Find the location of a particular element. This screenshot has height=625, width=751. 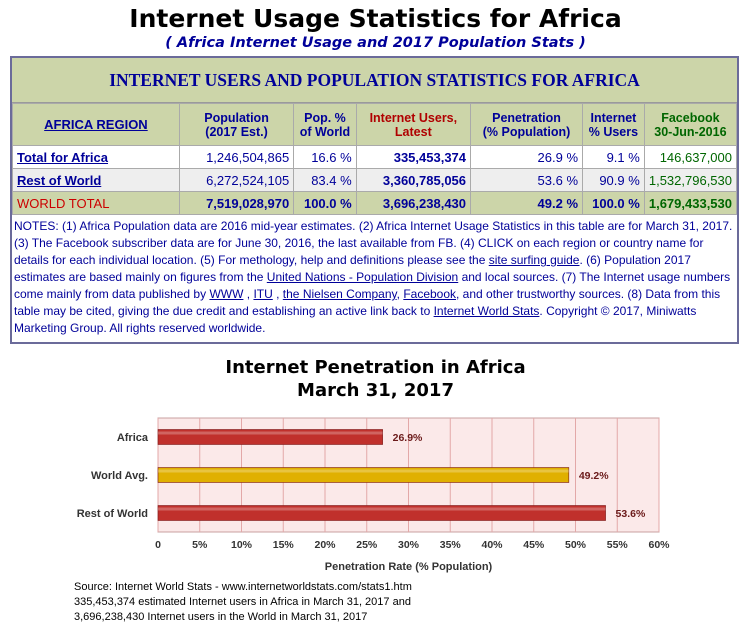

cell-users: 3,360,785,056 is located at coordinates (413, 180).